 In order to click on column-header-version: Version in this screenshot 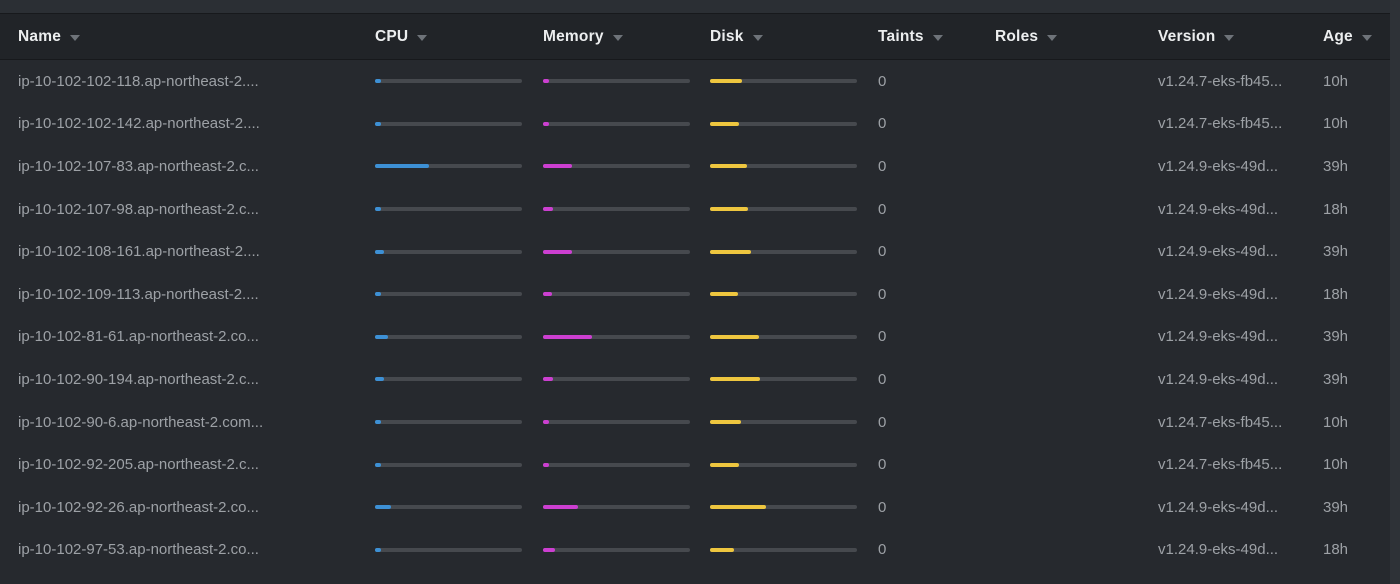, I will do `click(1240, 37)`.